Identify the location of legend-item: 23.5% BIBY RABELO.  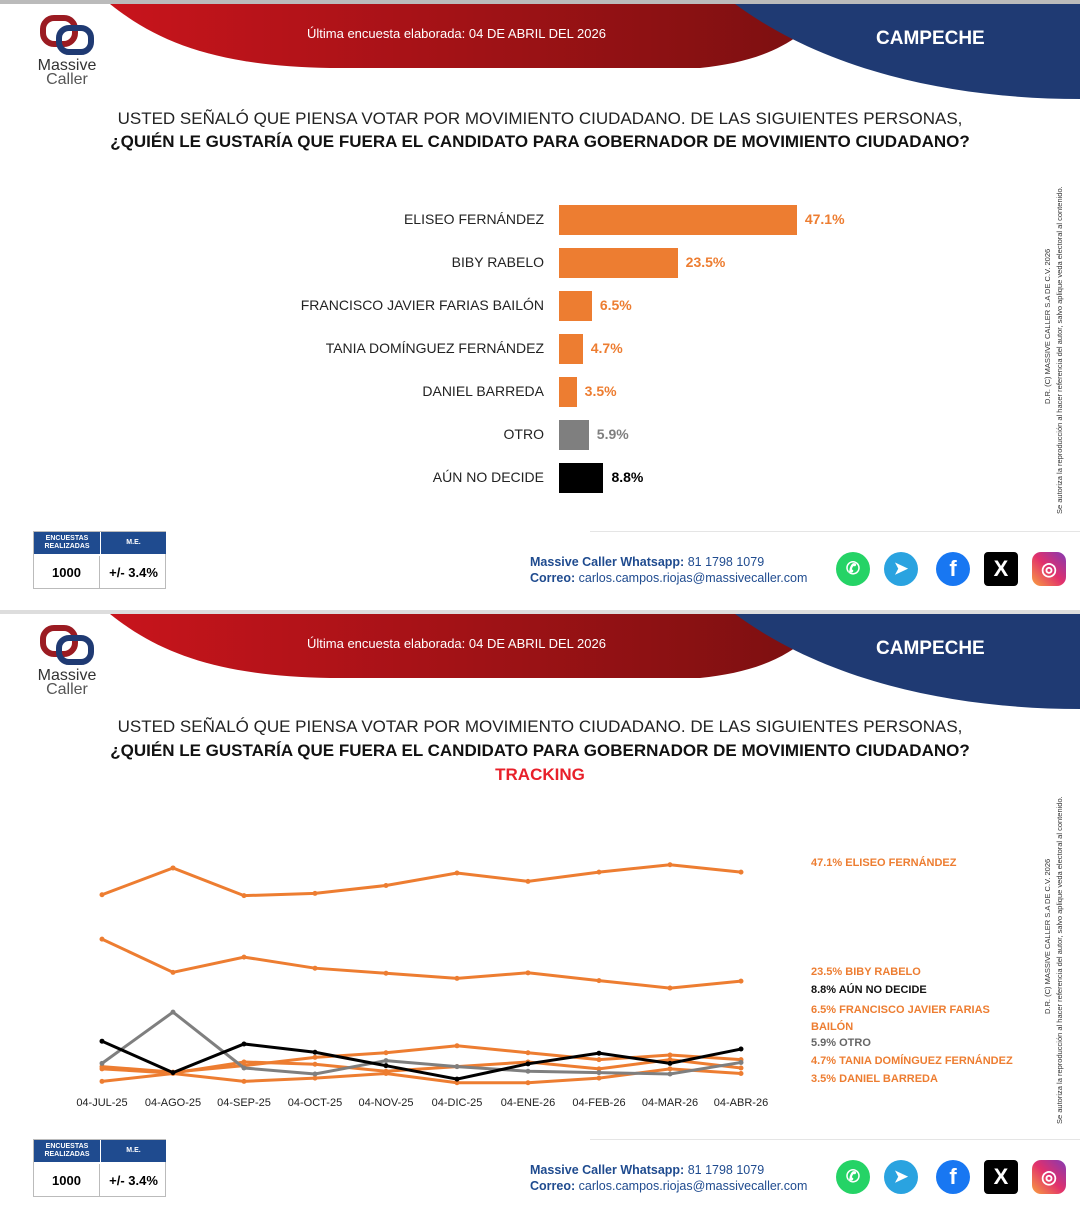
(866, 972).